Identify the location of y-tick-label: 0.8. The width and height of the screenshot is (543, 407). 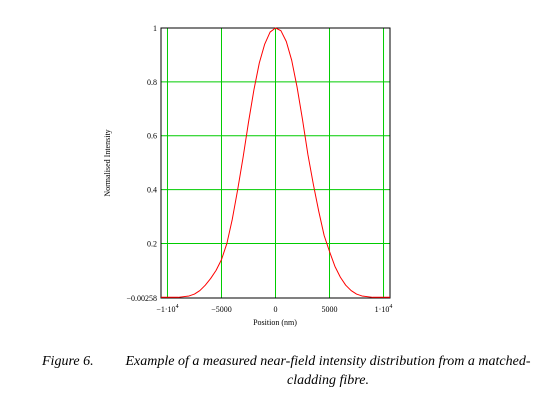
(152, 82).